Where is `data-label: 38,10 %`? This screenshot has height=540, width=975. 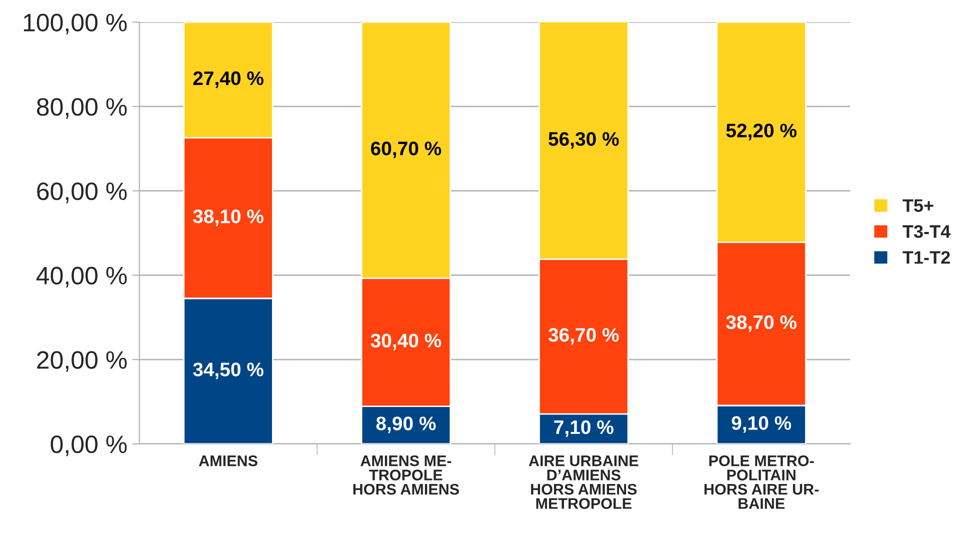
data-label: 38,10 % is located at coordinates (228, 217).